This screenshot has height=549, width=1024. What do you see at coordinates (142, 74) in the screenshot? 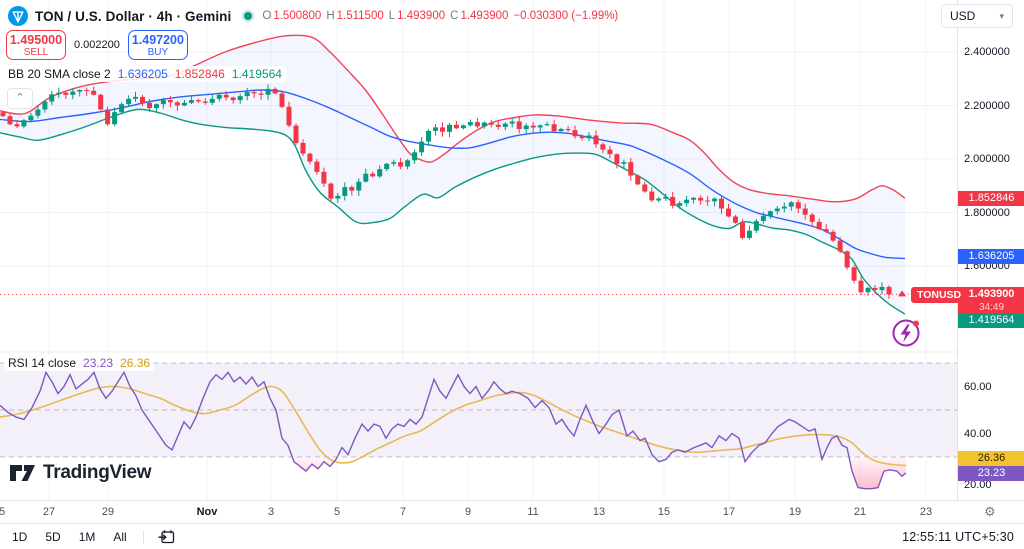
I see `bb-basis-value: 1.636205` at bounding box center [142, 74].